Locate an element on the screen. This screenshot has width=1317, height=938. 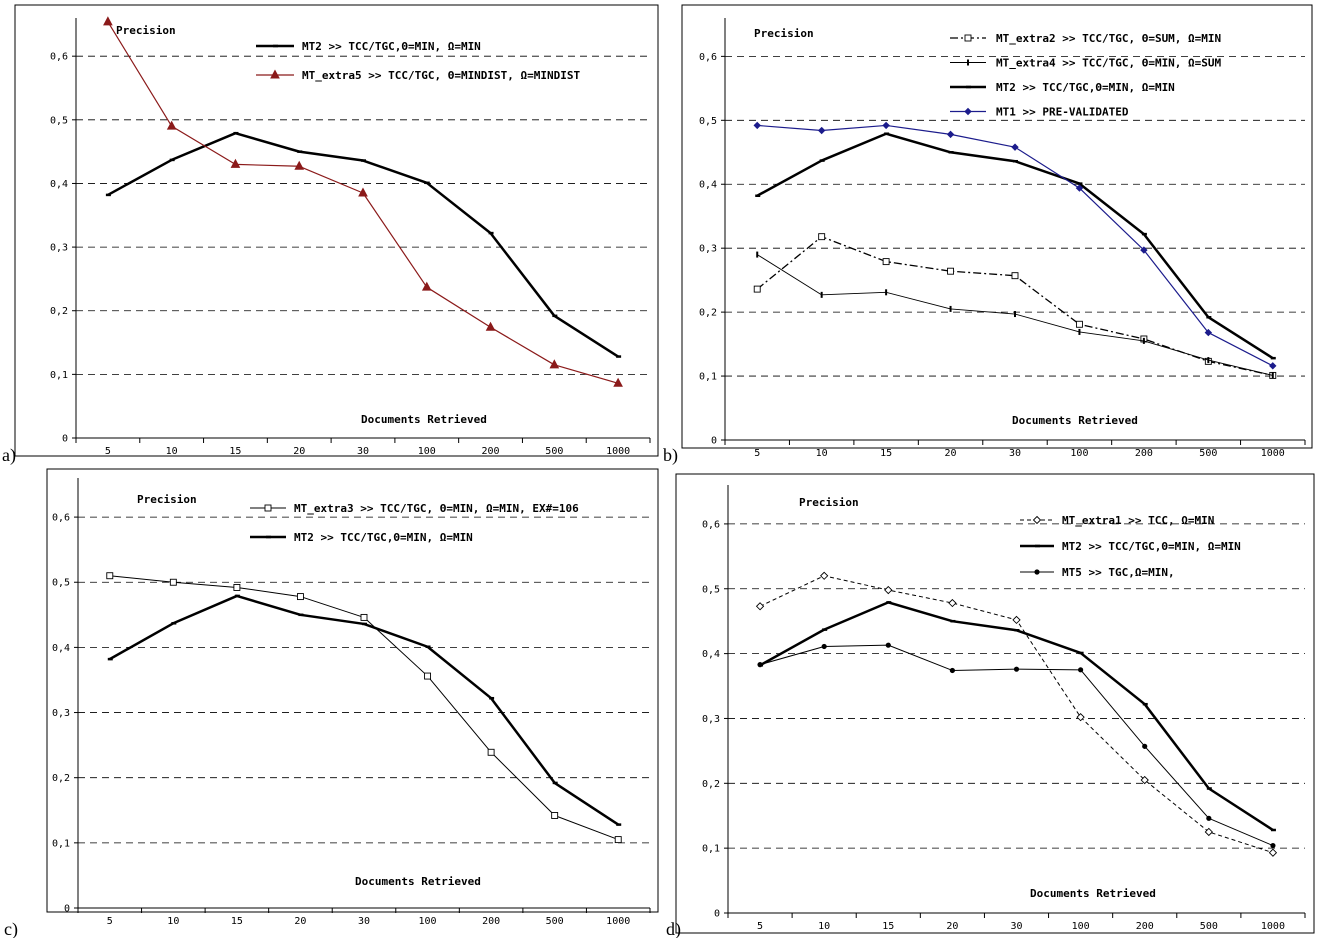
y-tick-label: 0,2 is located at coordinates (711, 784).